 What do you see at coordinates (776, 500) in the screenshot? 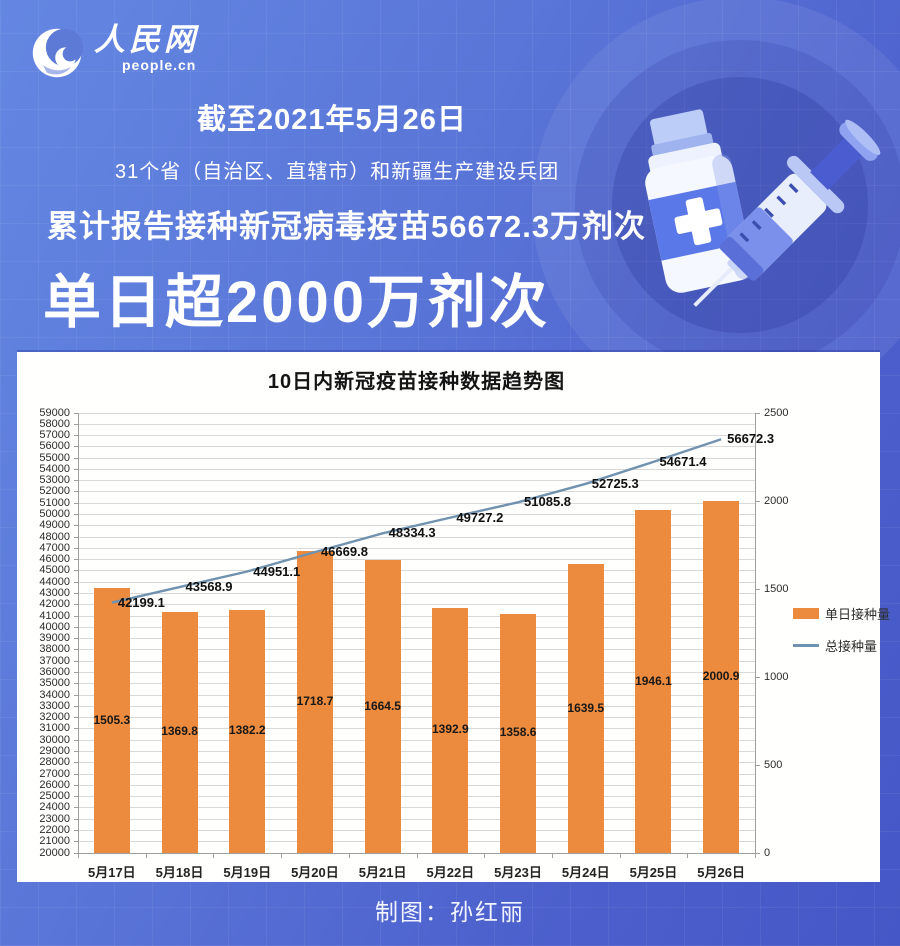
I see `y-axis-right-label: 2000` at bounding box center [776, 500].